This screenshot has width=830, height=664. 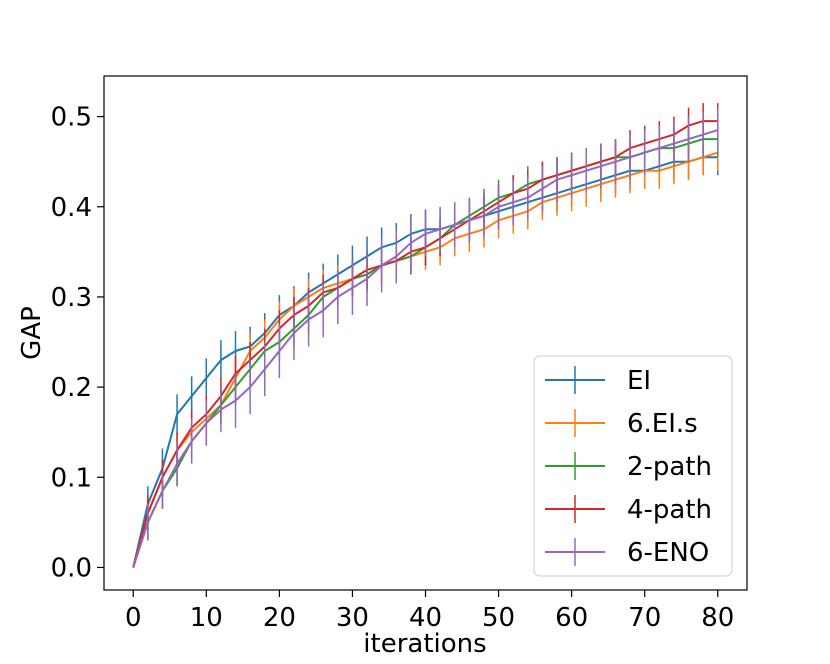 I want to click on legend: EI 6.EI.s 2-path 4-path 6-ENO, so click(x=633, y=466).